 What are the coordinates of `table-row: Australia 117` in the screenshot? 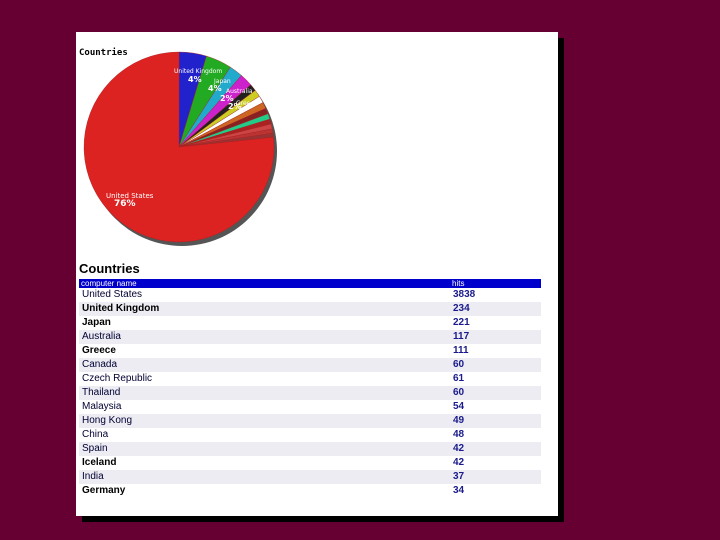 It's located at (310, 337).